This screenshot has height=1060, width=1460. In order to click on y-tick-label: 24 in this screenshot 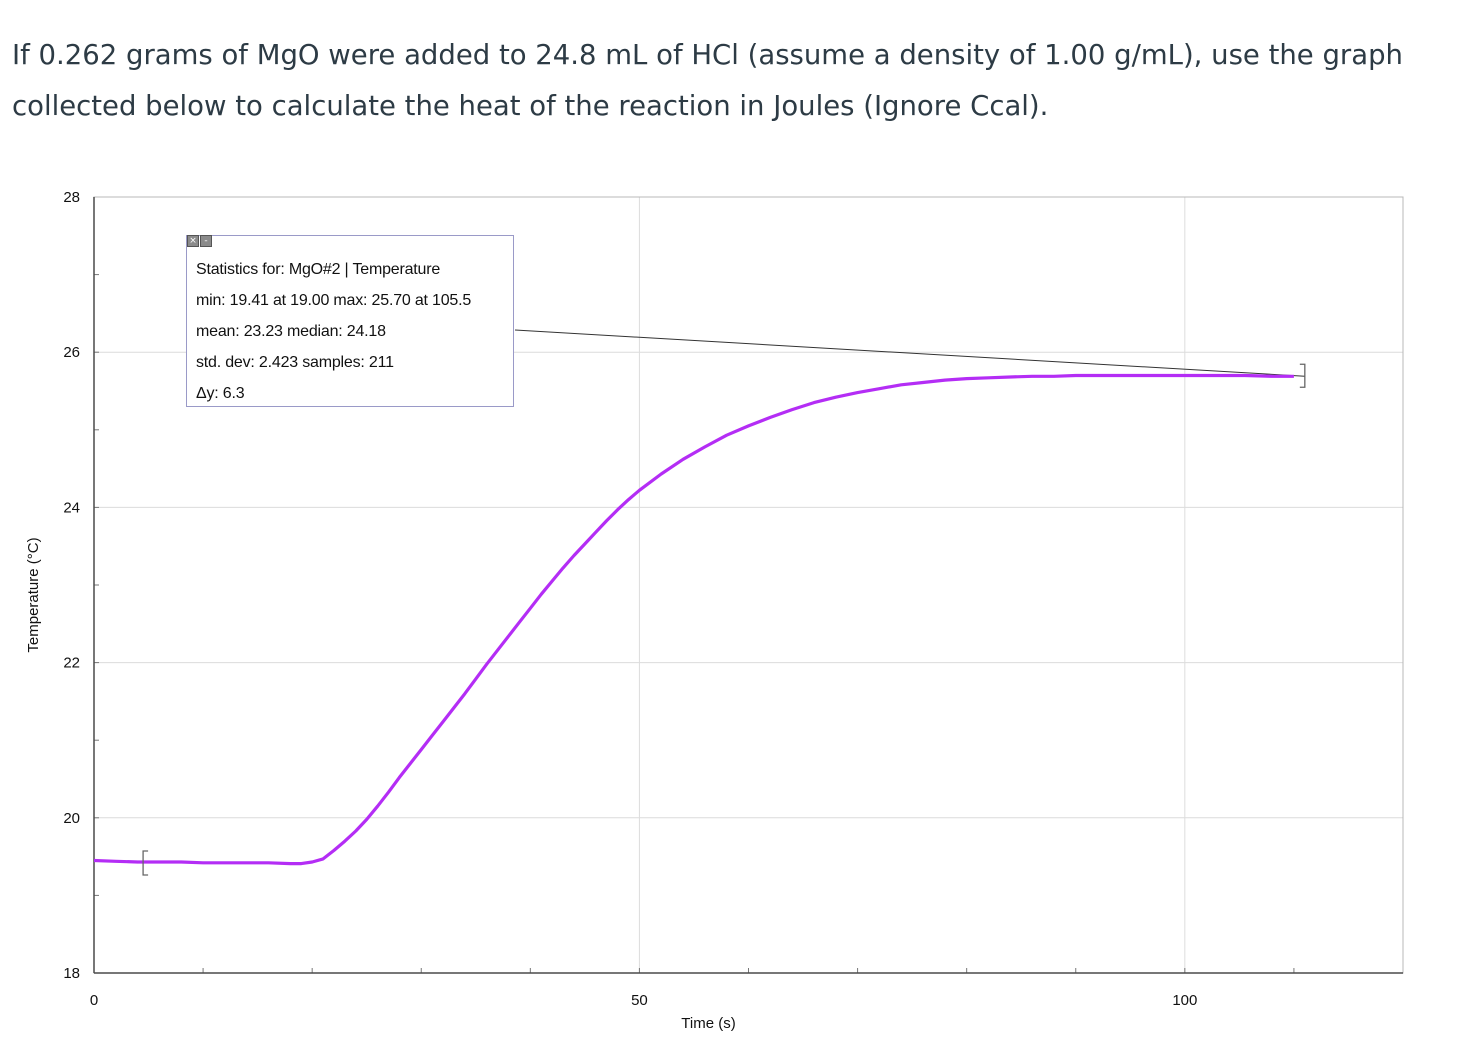, I will do `click(71, 507)`.